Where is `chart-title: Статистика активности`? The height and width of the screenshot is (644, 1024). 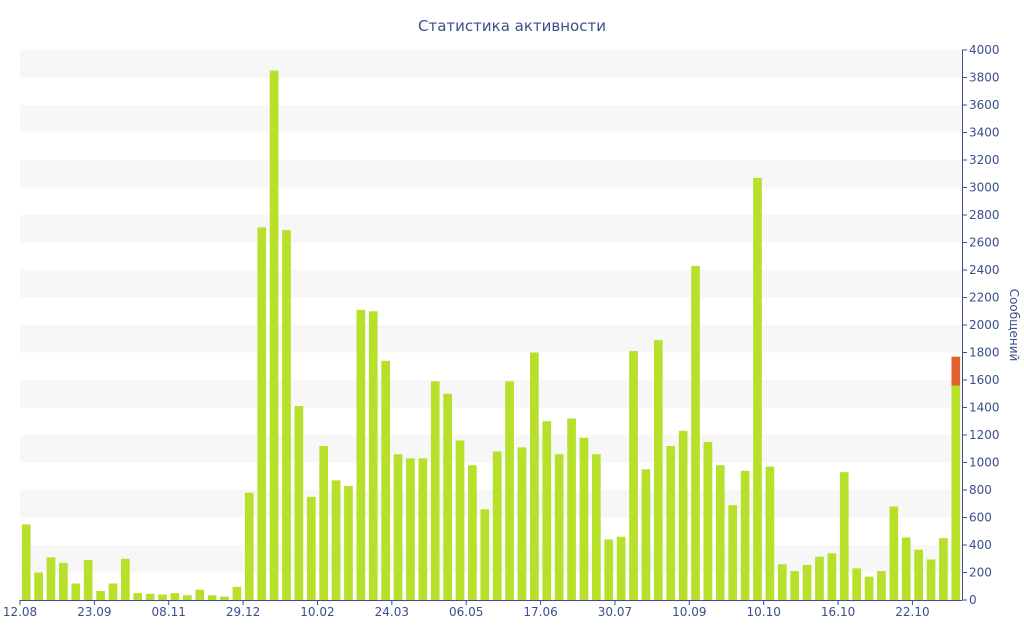
chart-title: Статистика активности is located at coordinates (512, 26).